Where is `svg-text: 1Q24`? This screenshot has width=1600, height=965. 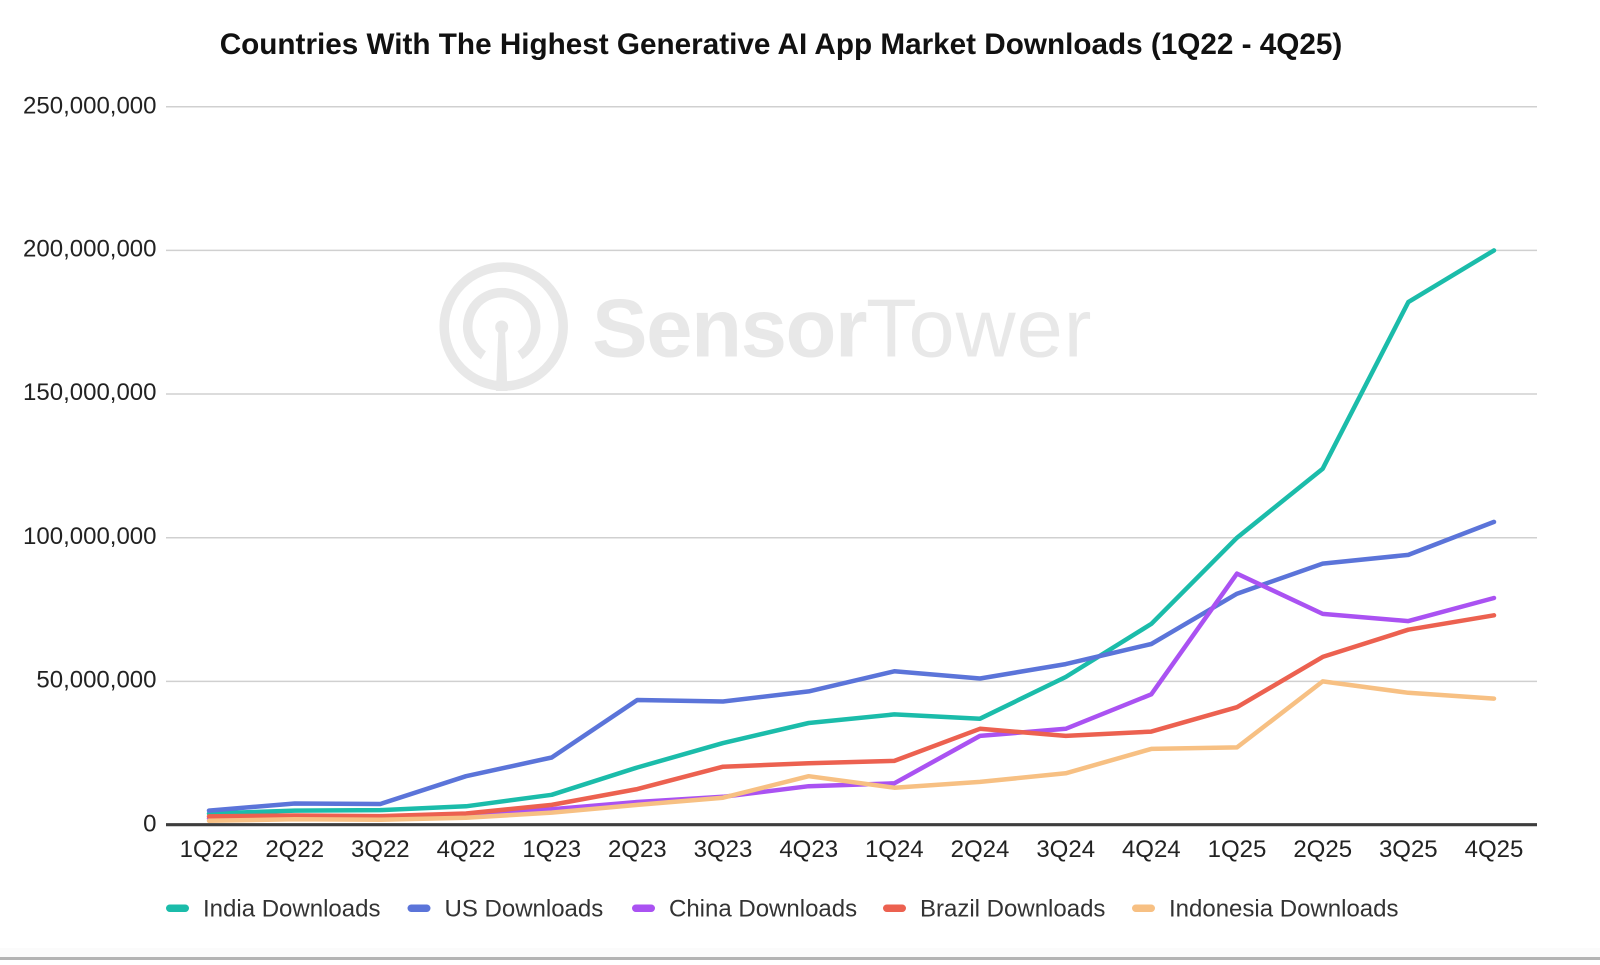 svg-text: 1Q24 is located at coordinates (894, 849).